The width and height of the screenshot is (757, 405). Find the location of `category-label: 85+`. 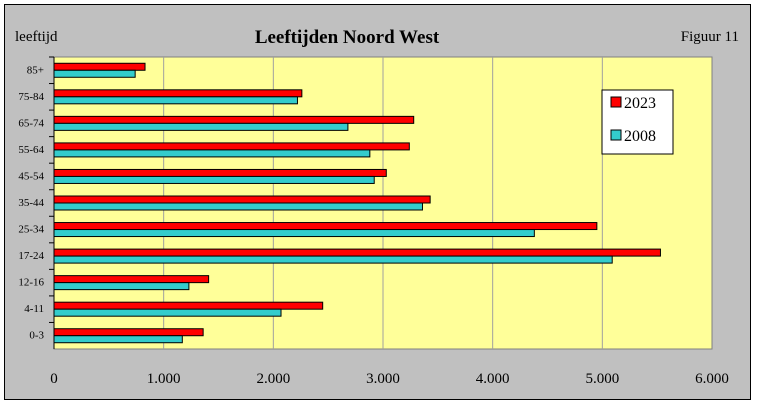

category-label: 85+ is located at coordinates (35, 70).